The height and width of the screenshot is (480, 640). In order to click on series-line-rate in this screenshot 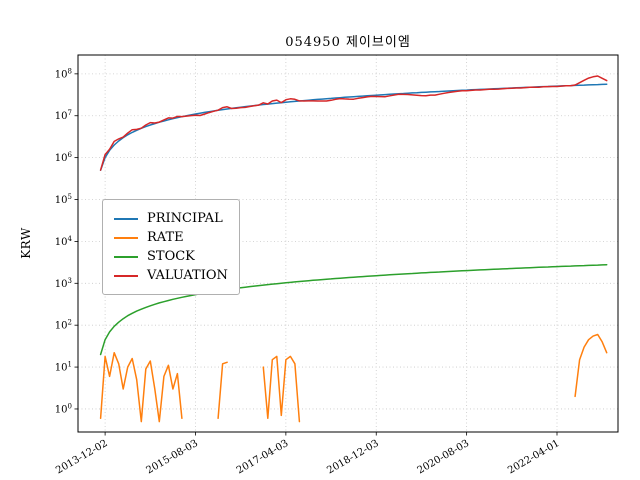, I will do `click(353, 378)`.